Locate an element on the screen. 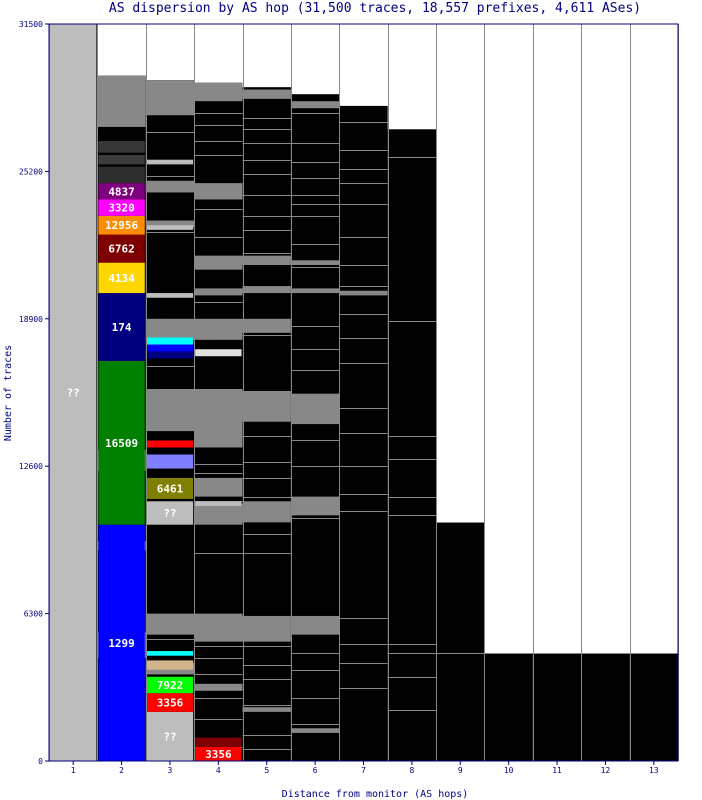 The height and width of the screenshot is (800, 702). hop-9-bar is located at coordinates (460, 641).